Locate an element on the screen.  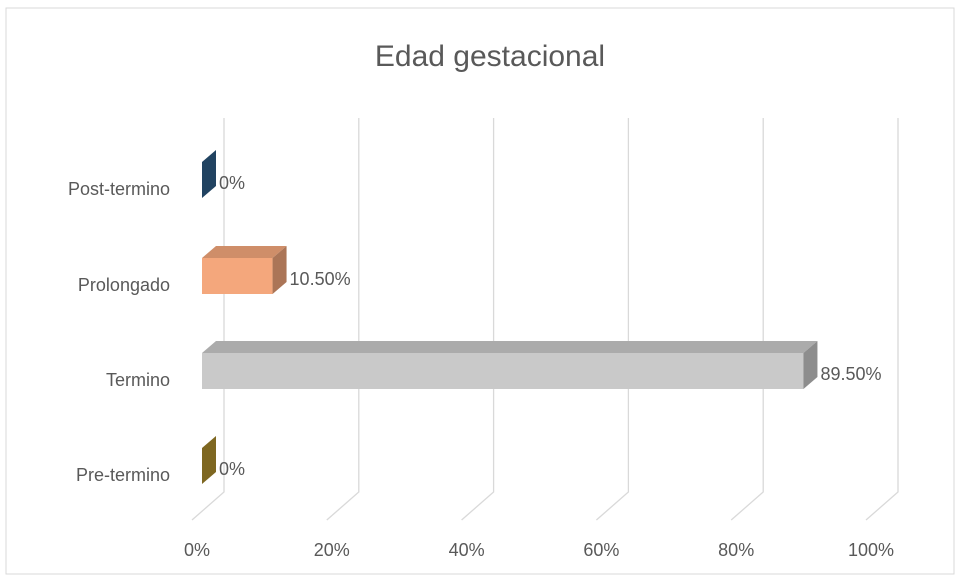
x-tick-label: 0% is located at coordinates (197, 550).